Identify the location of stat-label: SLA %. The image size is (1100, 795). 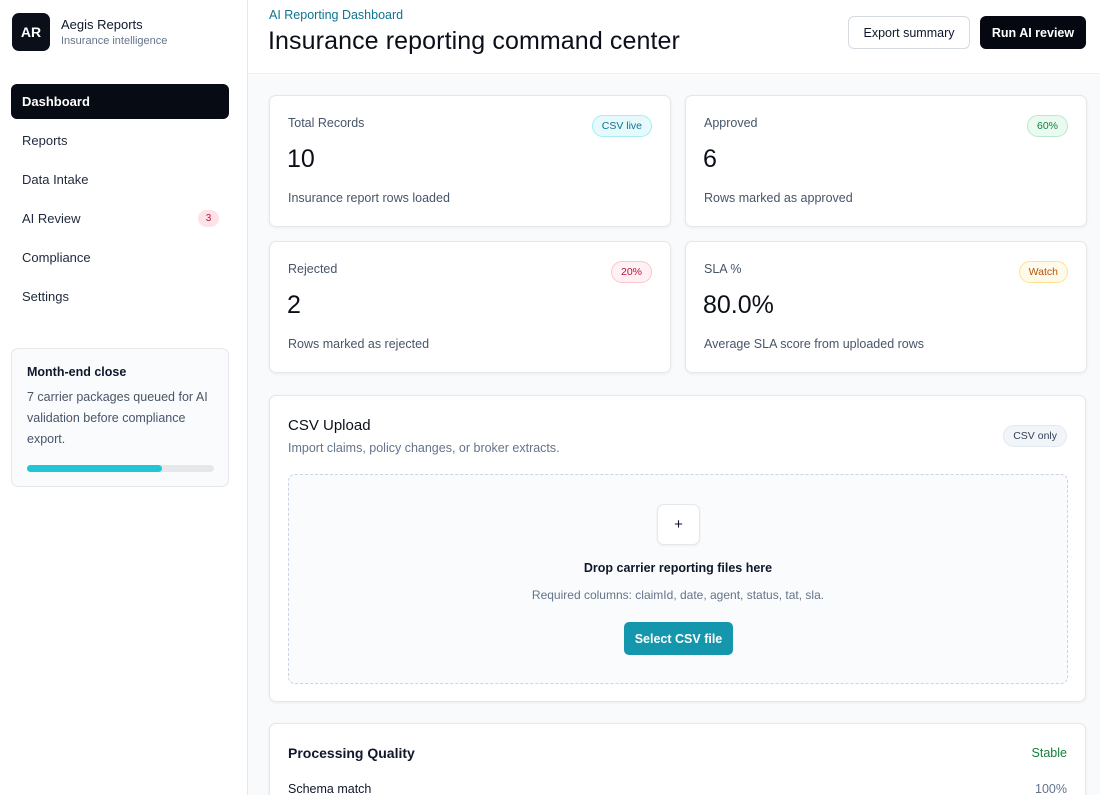
(723, 269).